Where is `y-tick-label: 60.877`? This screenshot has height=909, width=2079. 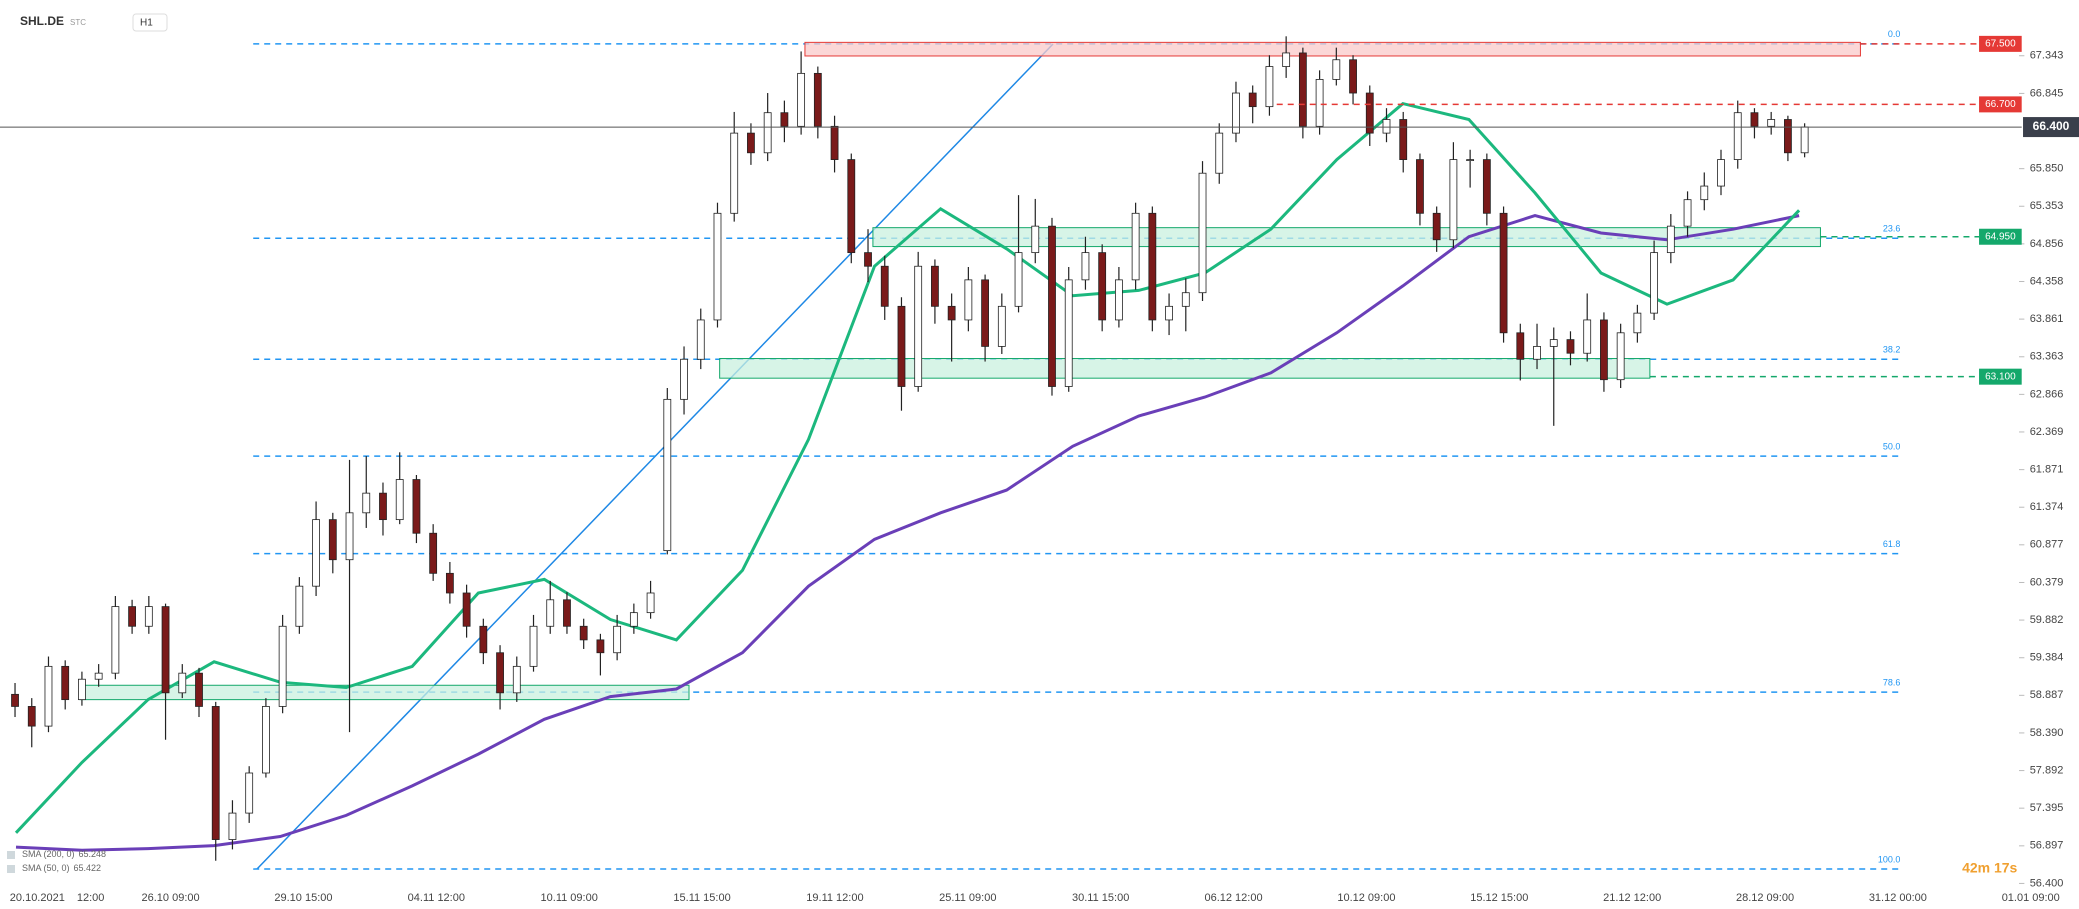
y-tick-label: 60.877 is located at coordinates (2047, 545).